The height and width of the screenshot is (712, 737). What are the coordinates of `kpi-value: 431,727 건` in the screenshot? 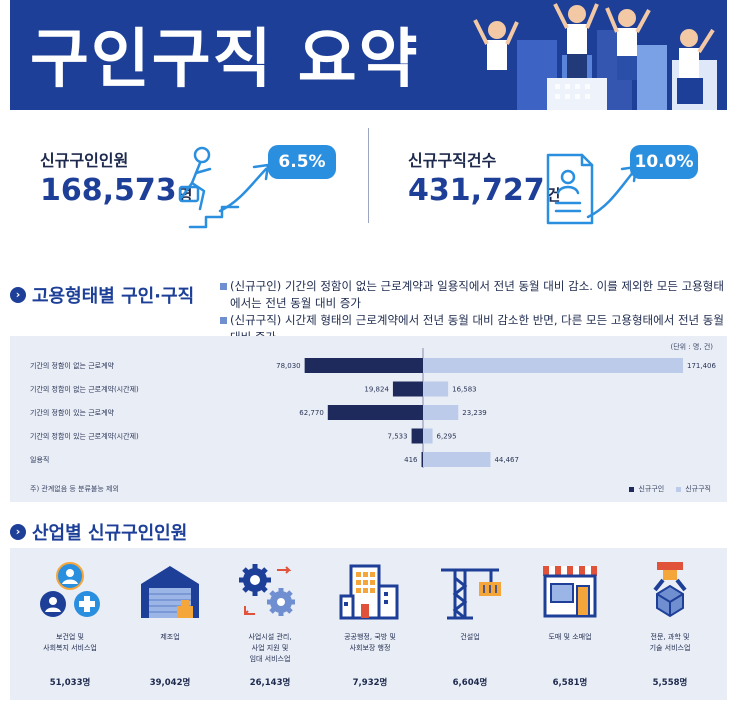 It's located at (484, 190).